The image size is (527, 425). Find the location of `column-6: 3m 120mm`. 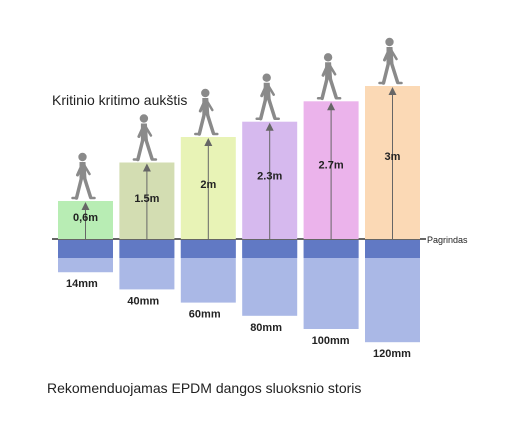

column-6: 3m 120mm is located at coordinates (392, 198).